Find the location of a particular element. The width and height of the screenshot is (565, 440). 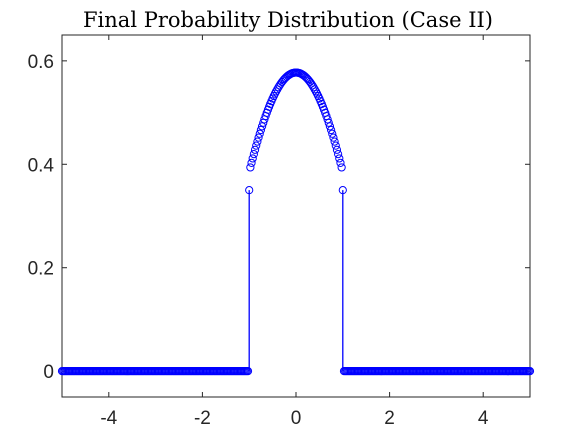

x-tick-label: 2 is located at coordinates (389, 418).